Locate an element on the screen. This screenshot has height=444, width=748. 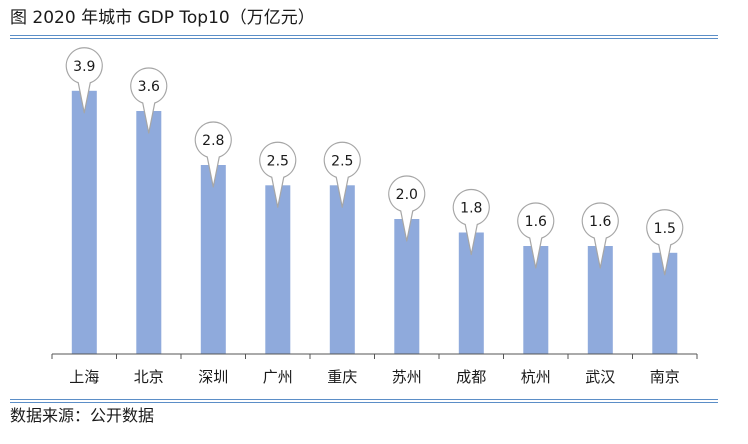
x-tick-label: 广州 is located at coordinates (278, 377).